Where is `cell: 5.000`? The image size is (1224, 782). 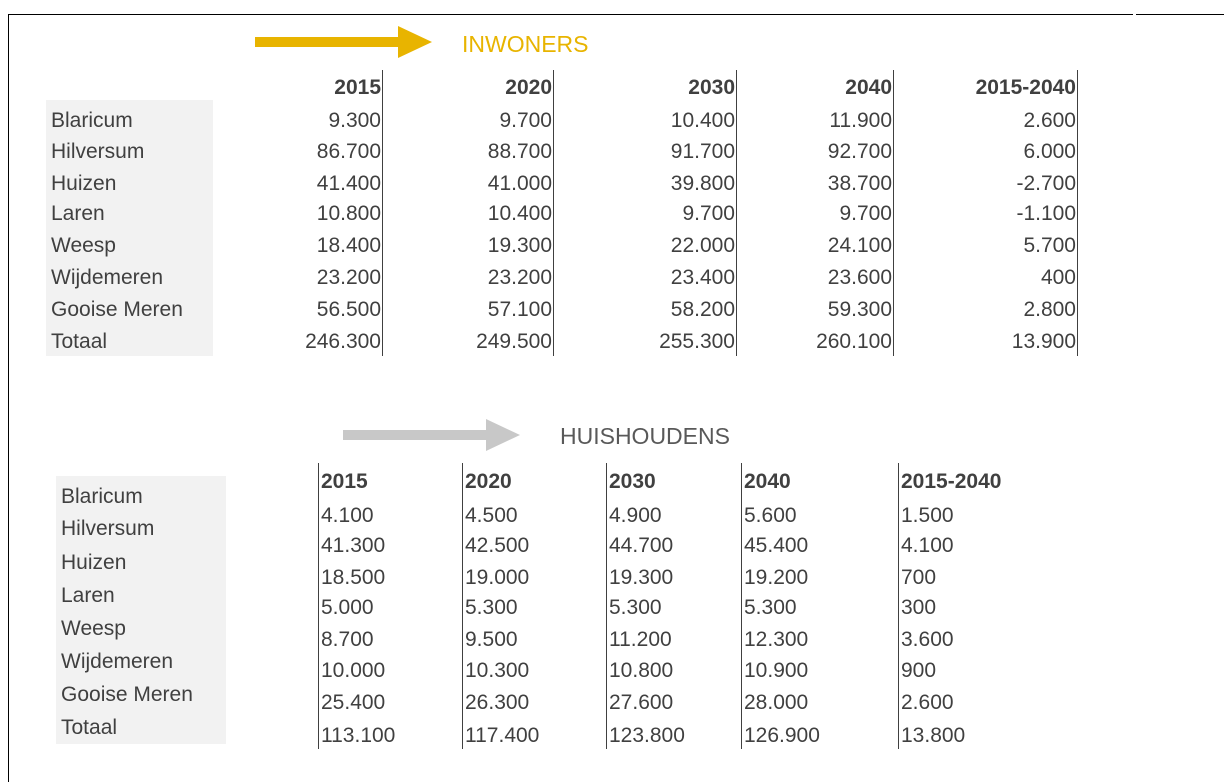 cell: 5.000 is located at coordinates (347, 607).